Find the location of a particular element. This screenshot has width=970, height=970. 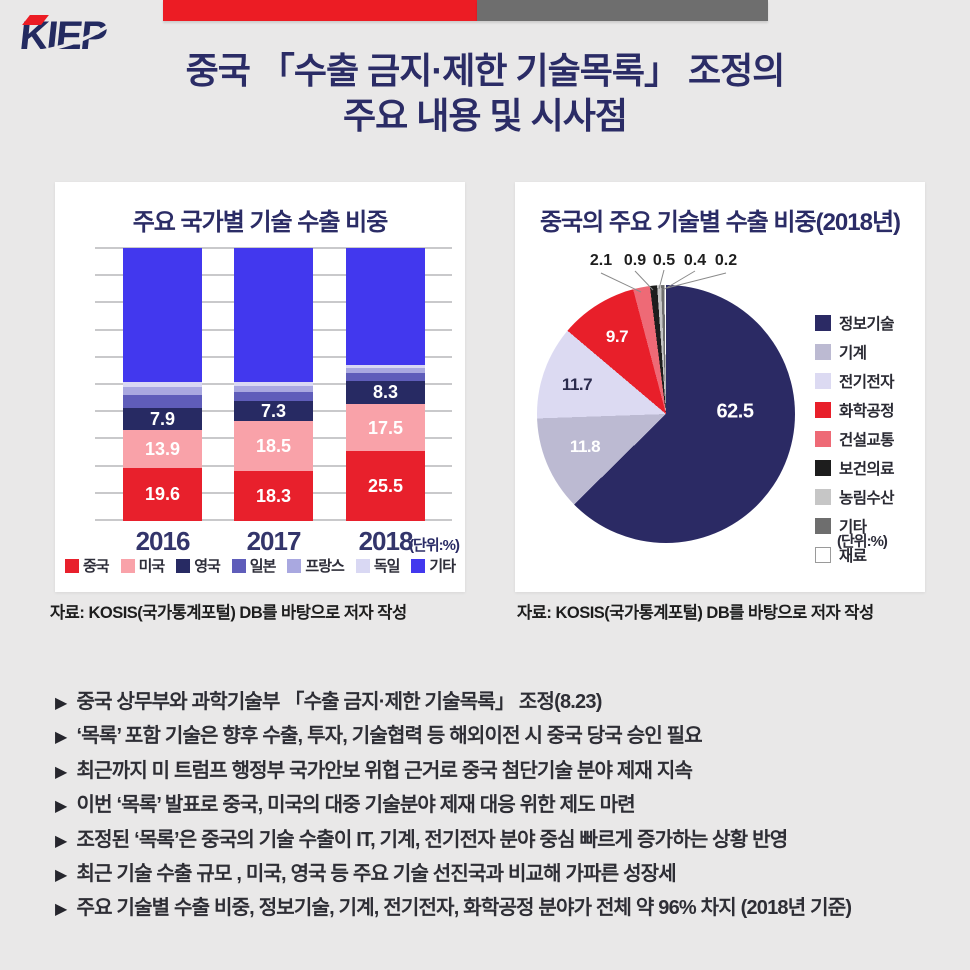

pie-value-화학공정: 9.7 is located at coordinates (617, 336).